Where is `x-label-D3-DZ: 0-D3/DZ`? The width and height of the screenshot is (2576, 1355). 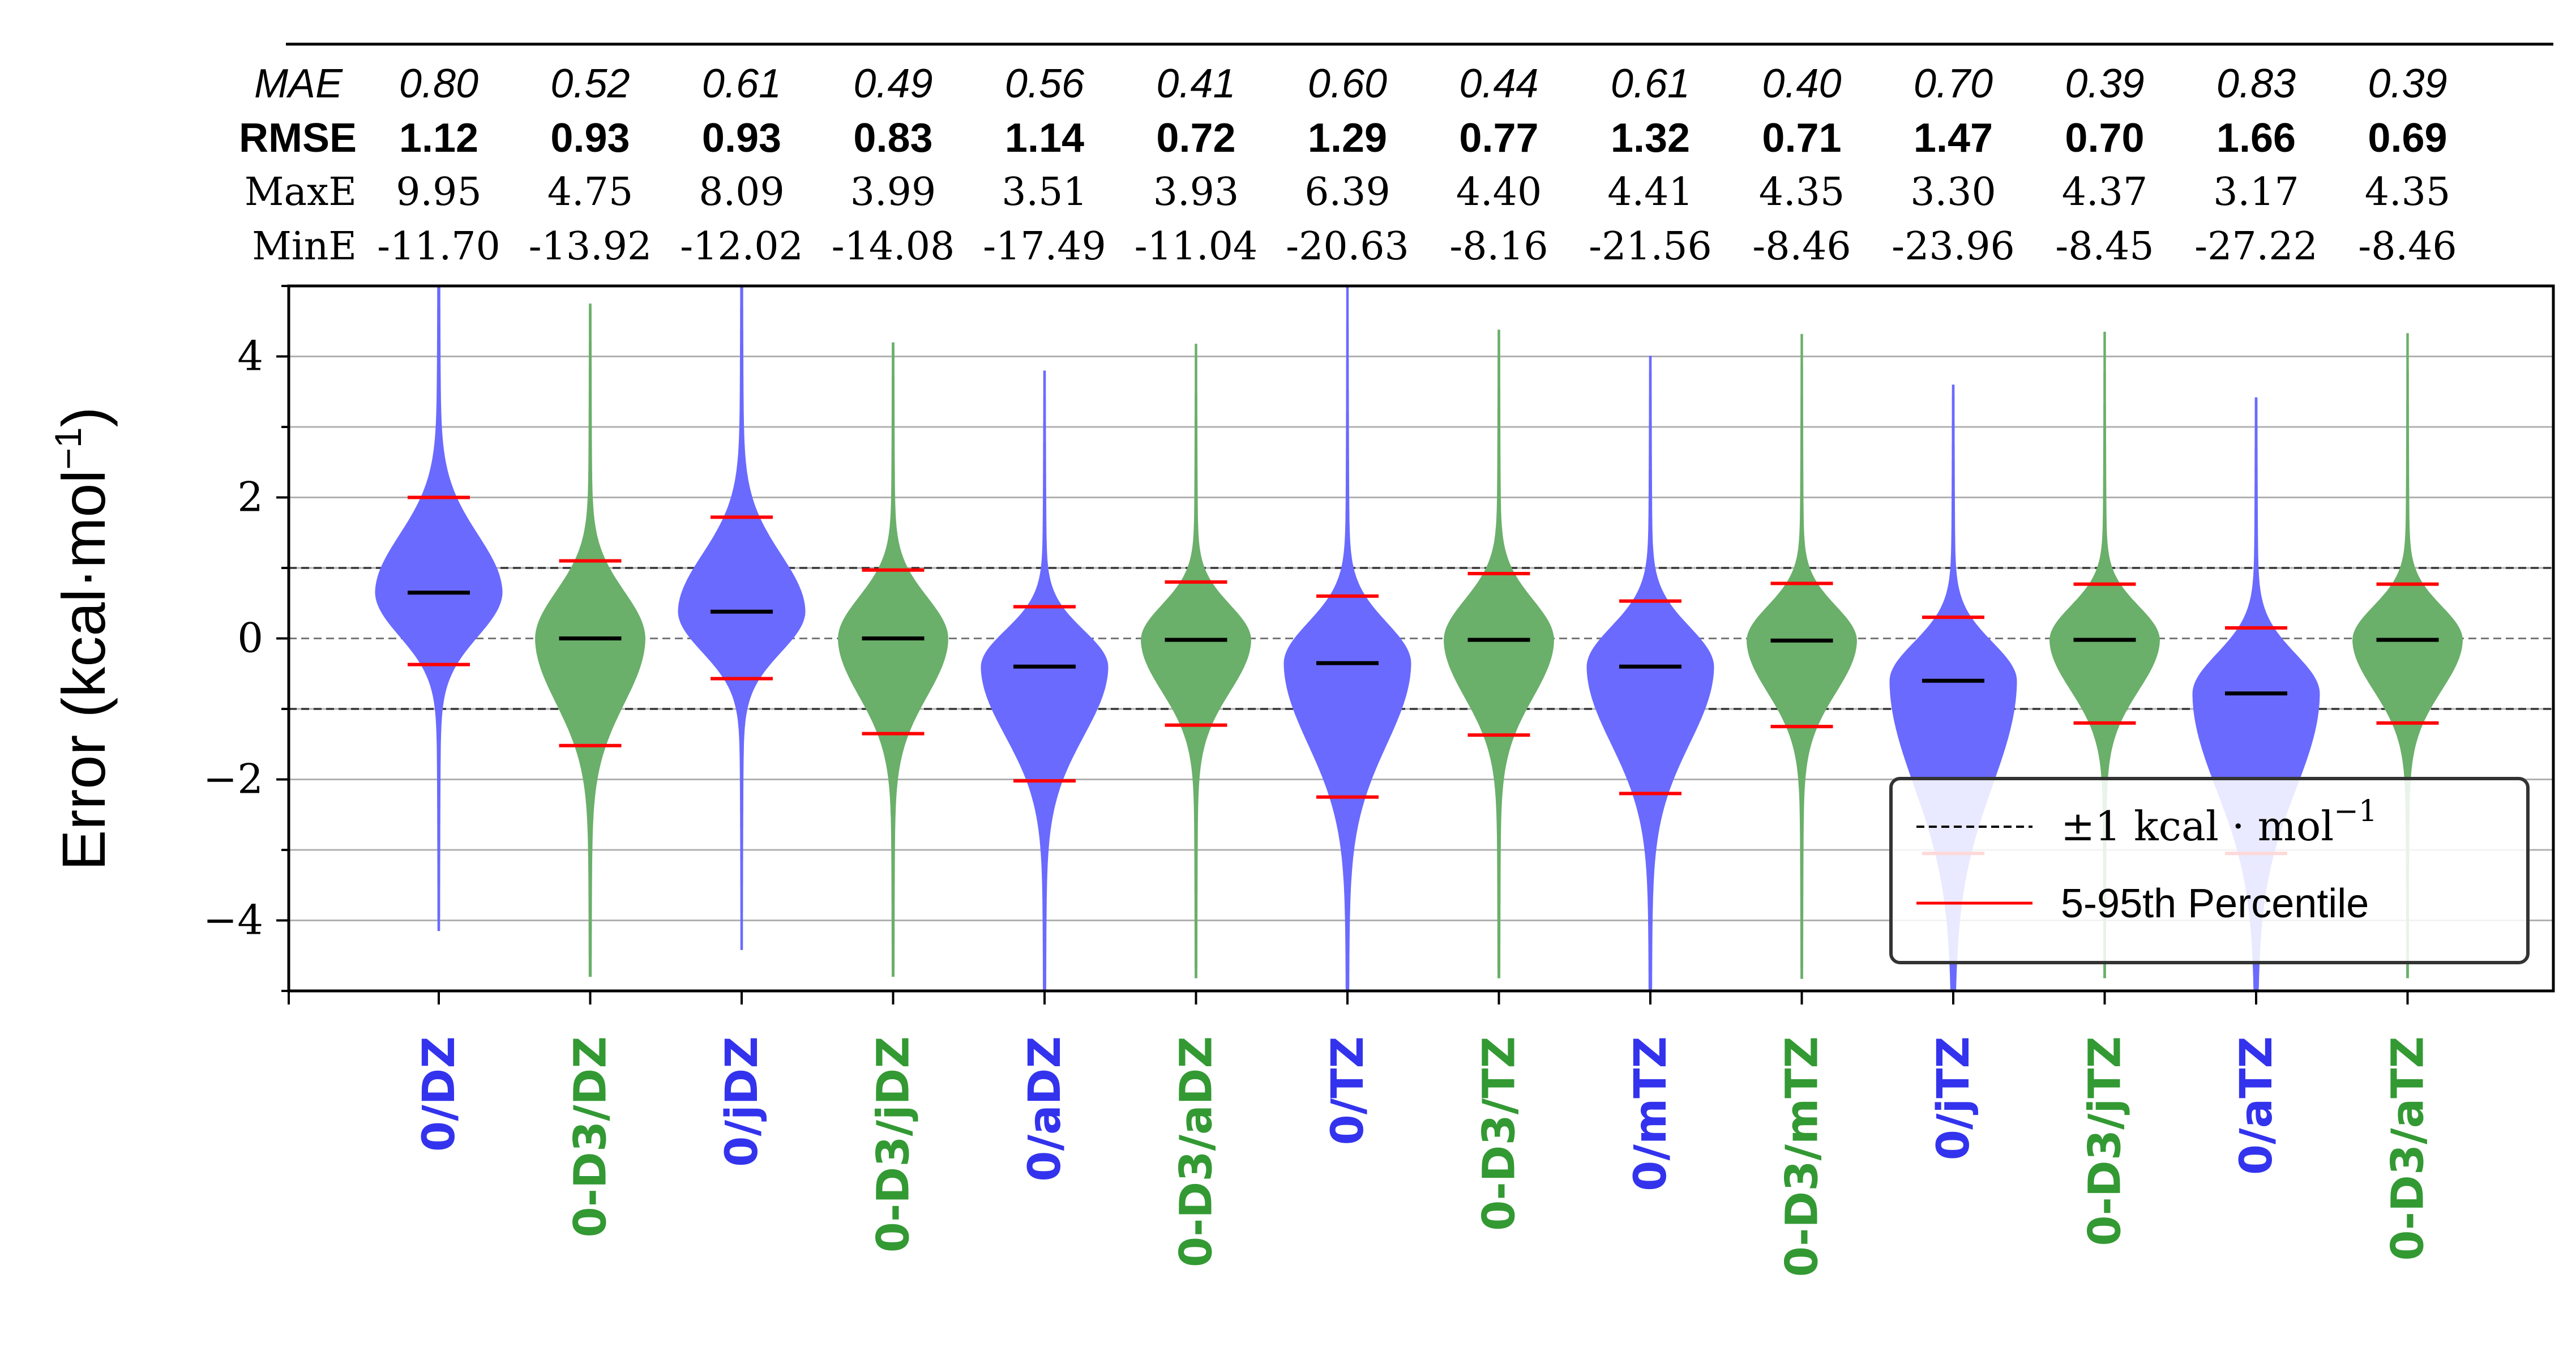
x-label-D3-DZ: 0-D3/DZ is located at coordinates (591, 1136).